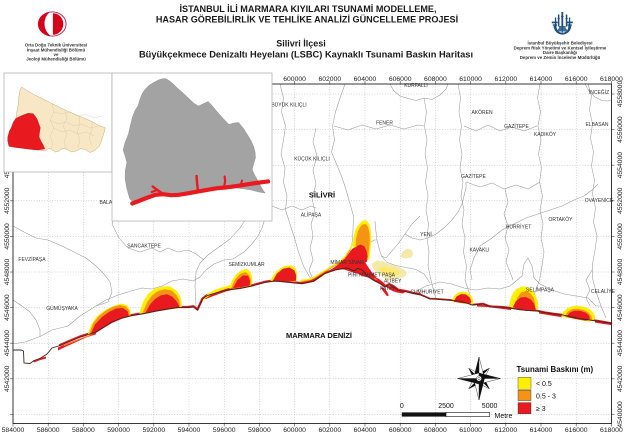 The width and height of the screenshot is (627, 444). I want to click on svg-text: ALİBEY, so click(393, 280).